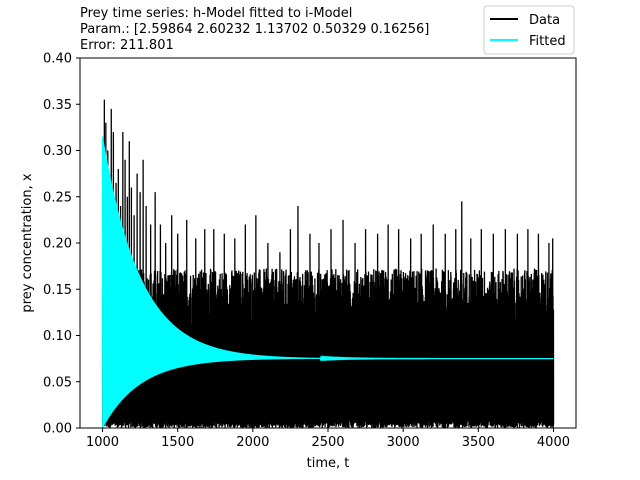  I want to click on y-tick-label: 0.00, so click(57, 429).